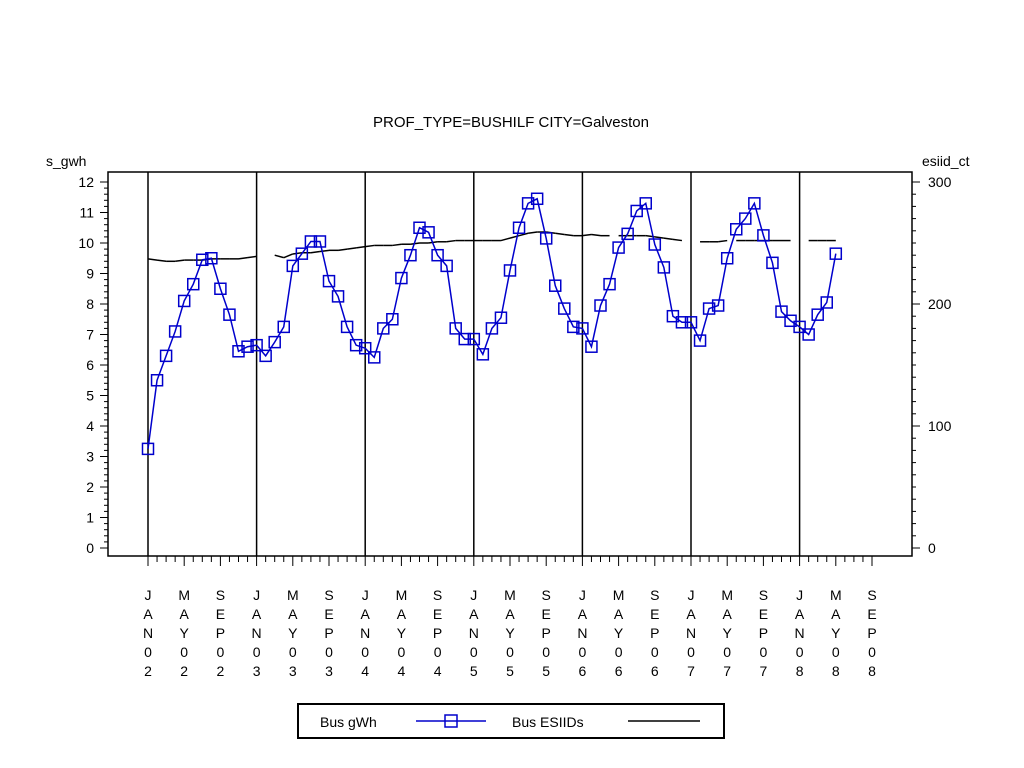 This screenshot has height=768, width=1024. What do you see at coordinates (90, 365) in the screenshot?
I see `y-left-tick-label: 6` at bounding box center [90, 365].